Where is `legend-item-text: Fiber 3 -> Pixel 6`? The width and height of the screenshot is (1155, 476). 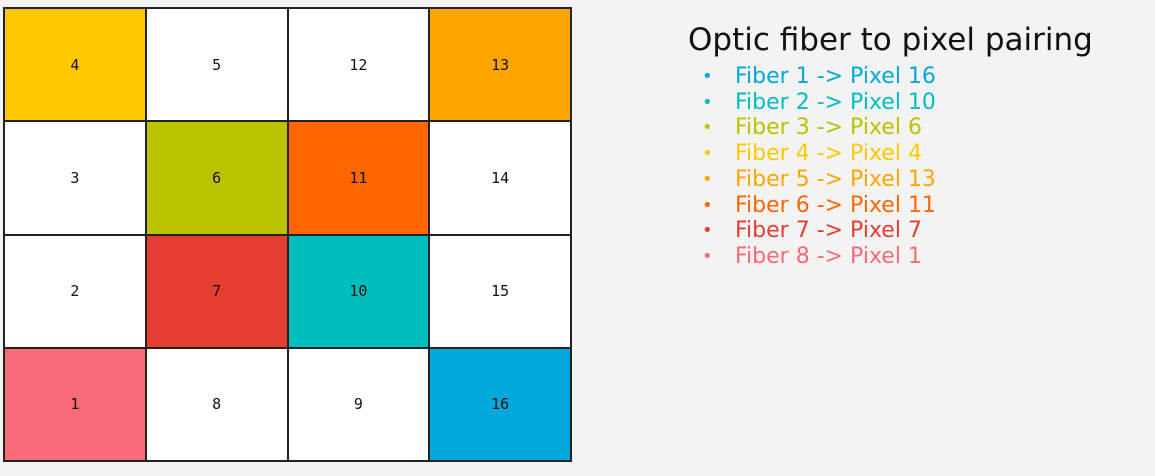
legend-item-text: Fiber 3 -> Pixel 6 is located at coordinates (828, 128).